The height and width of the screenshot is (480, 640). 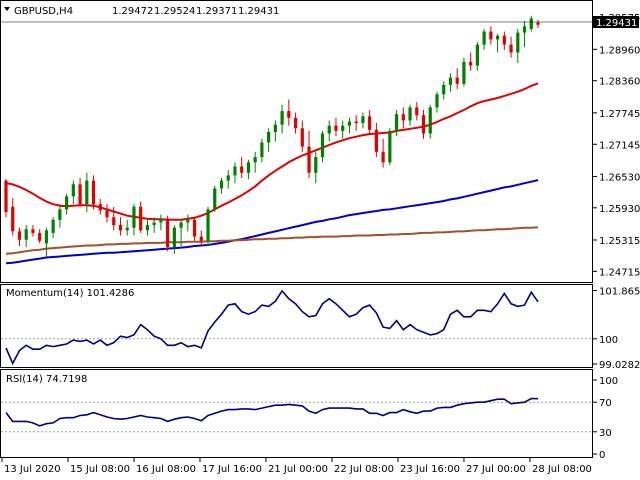 I want to click on rsi-axis: 100 70 30 0, so click(x=605, y=418).